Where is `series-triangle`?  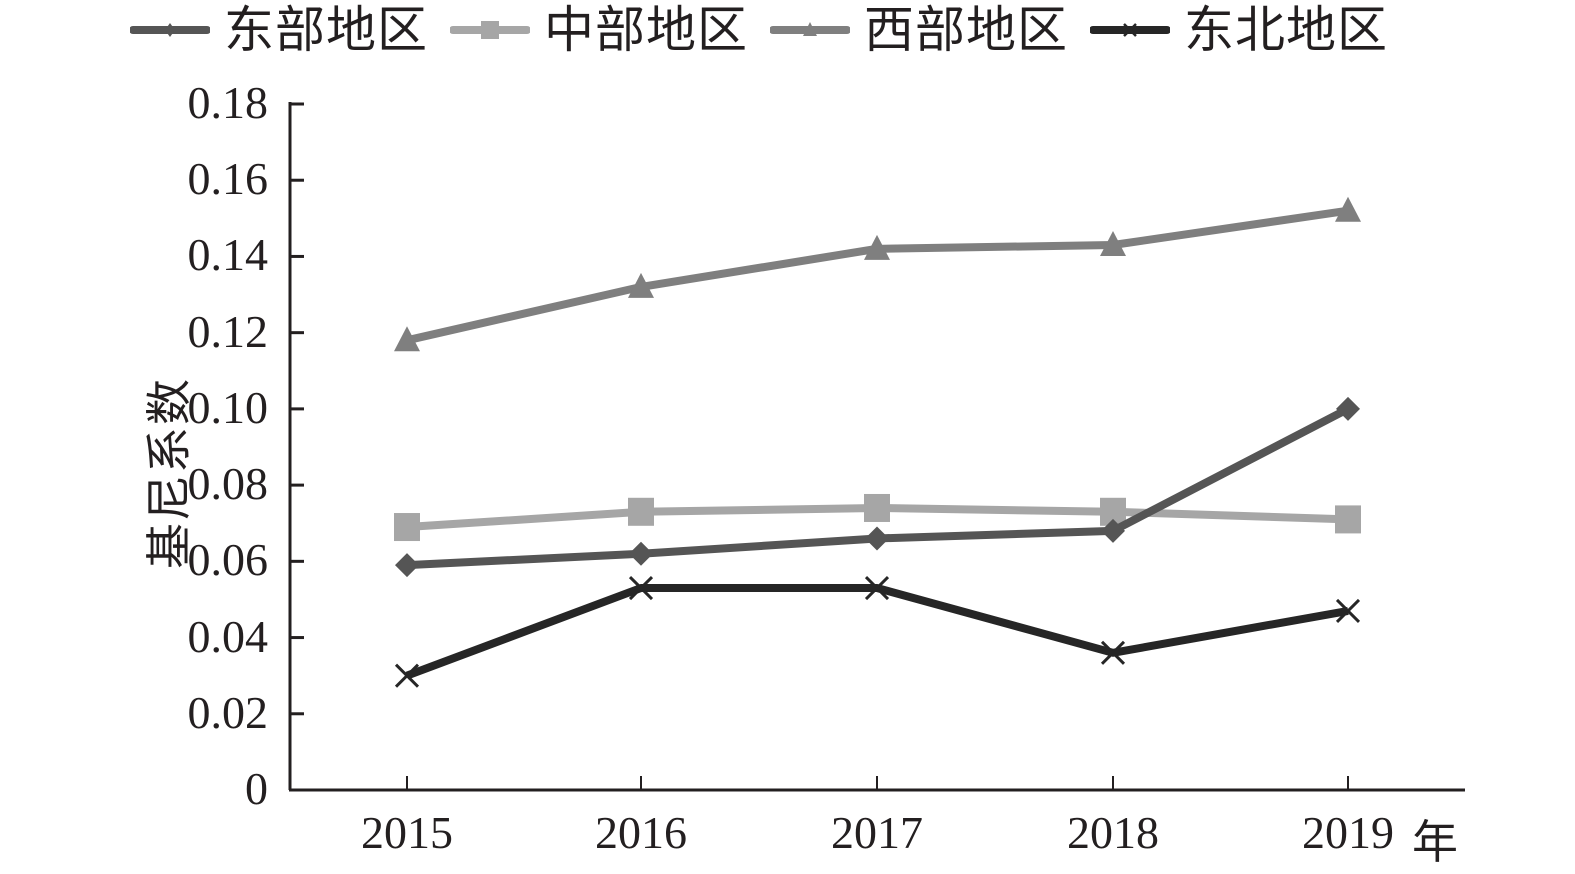
series-triangle is located at coordinates (877, 274).